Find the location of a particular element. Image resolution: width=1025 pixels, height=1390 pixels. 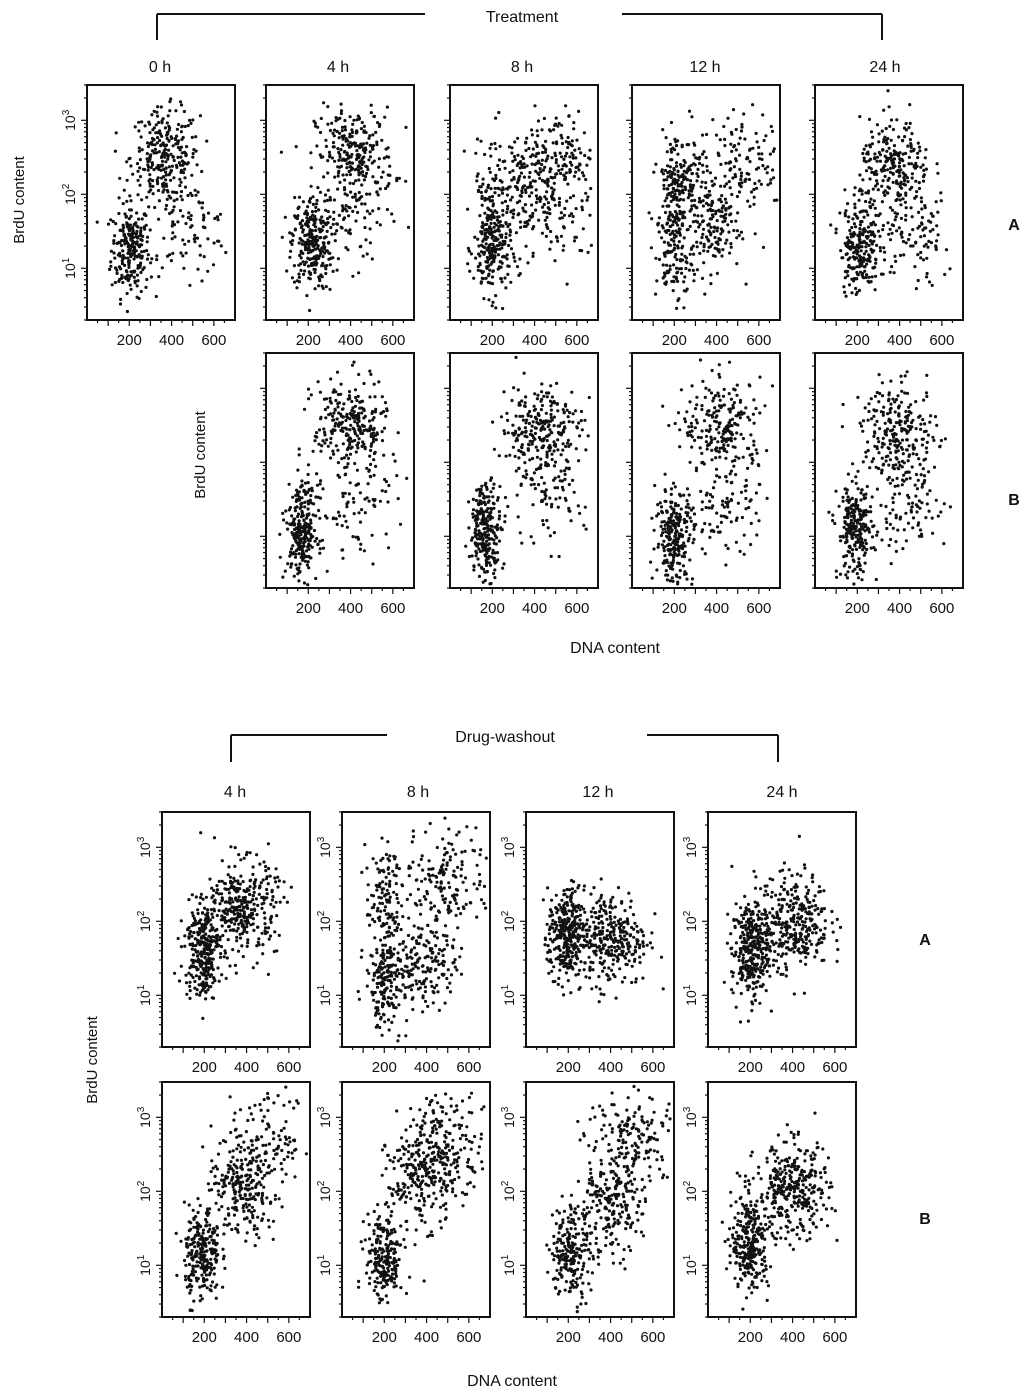

washout-col-label-24h: 24 h is located at coordinates (781, 792).